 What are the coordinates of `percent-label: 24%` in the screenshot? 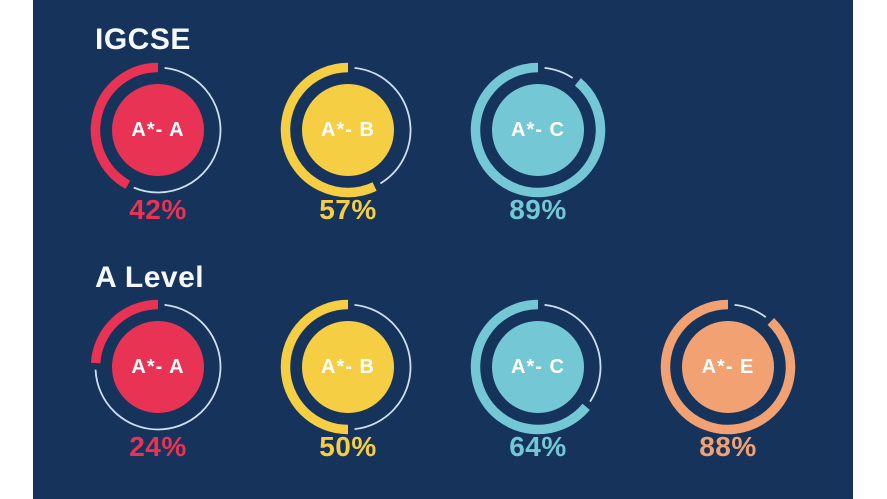 It's located at (158, 446).